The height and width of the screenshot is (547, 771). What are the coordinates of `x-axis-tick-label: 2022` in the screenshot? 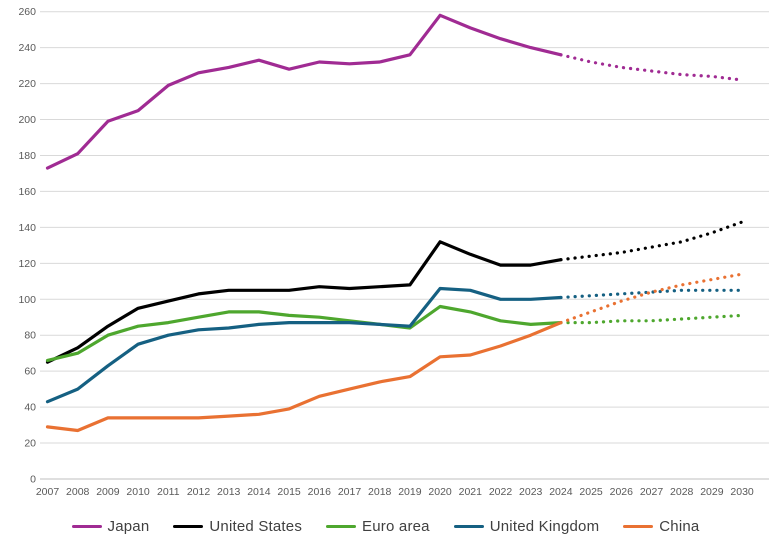 It's located at (501, 492).